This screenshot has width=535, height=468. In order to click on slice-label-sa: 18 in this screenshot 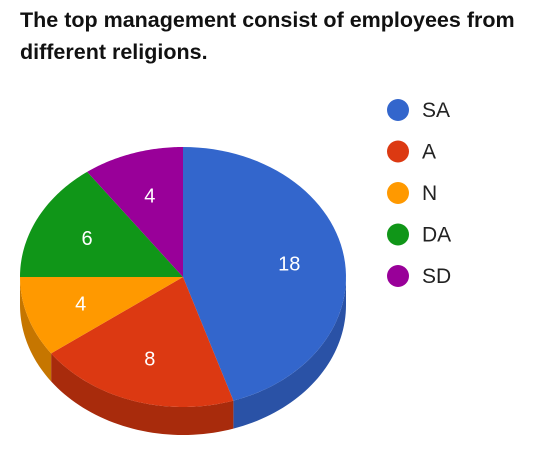, I will do `click(289, 265)`.